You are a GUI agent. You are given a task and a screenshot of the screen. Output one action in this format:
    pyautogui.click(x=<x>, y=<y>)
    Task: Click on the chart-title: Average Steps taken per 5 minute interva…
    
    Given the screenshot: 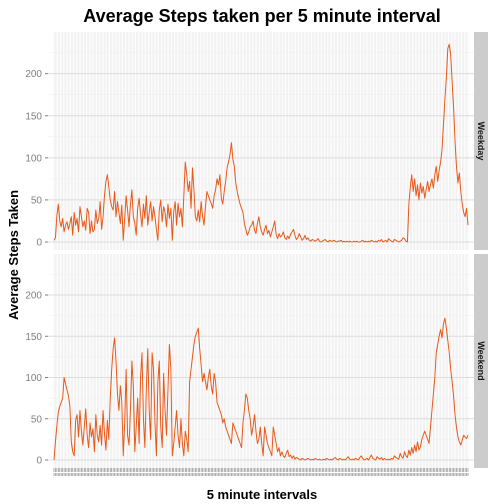 What is the action you would take?
    pyautogui.click(x=261, y=16)
    